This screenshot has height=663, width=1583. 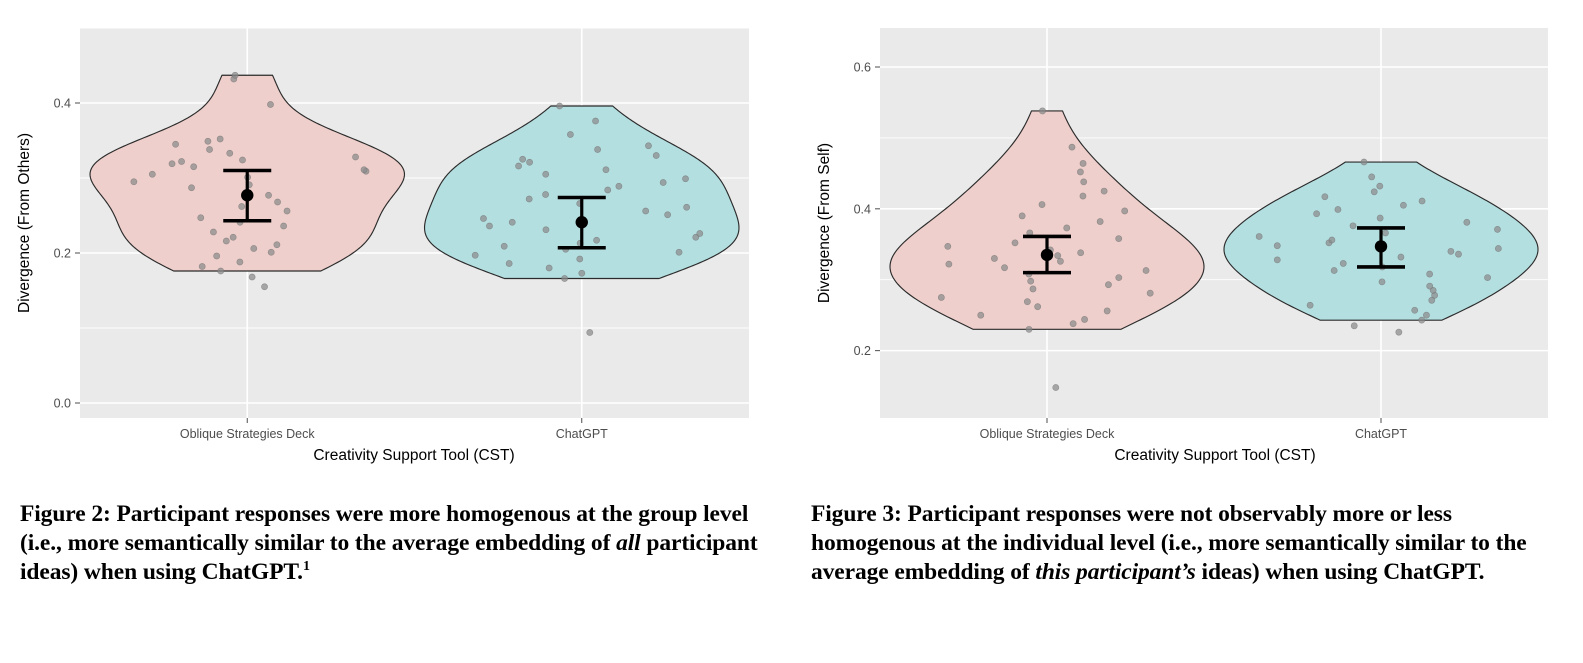 I want to click on caption-text-suffix: participant ideas) when using ChatGPT., so click(x=389, y=557).